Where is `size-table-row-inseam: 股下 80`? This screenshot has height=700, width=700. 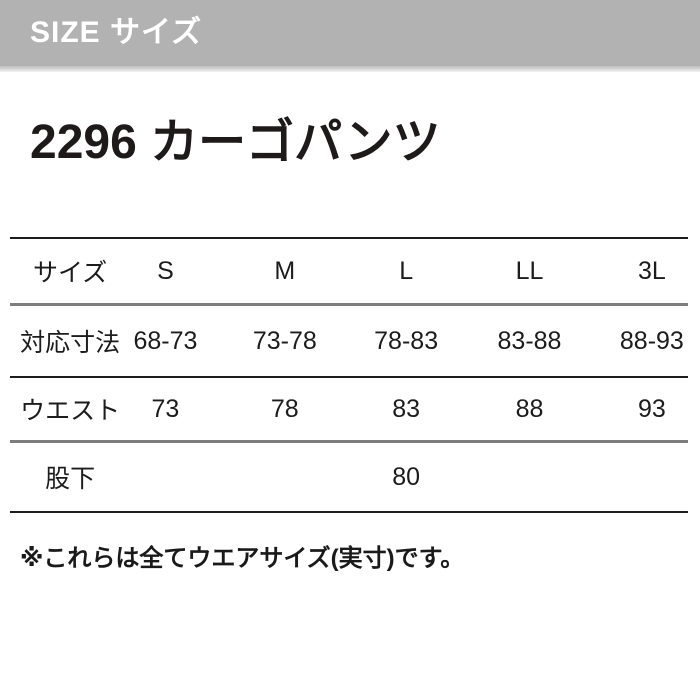
size-table-row-inseam: 股下 80 is located at coordinates (349, 477).